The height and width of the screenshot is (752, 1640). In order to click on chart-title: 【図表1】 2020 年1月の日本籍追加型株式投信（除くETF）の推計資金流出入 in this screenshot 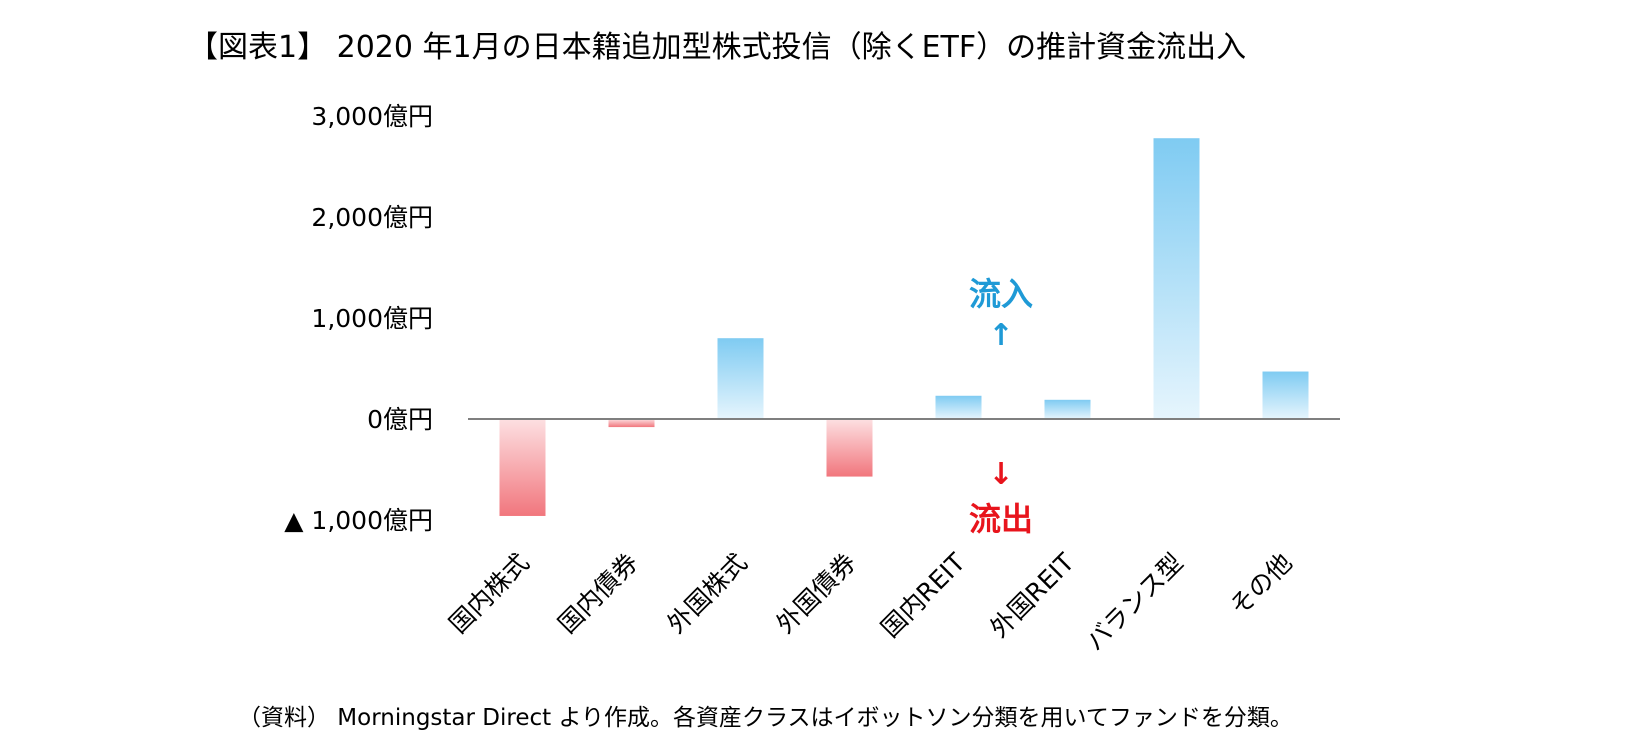, I will do `click(717, 47)`.